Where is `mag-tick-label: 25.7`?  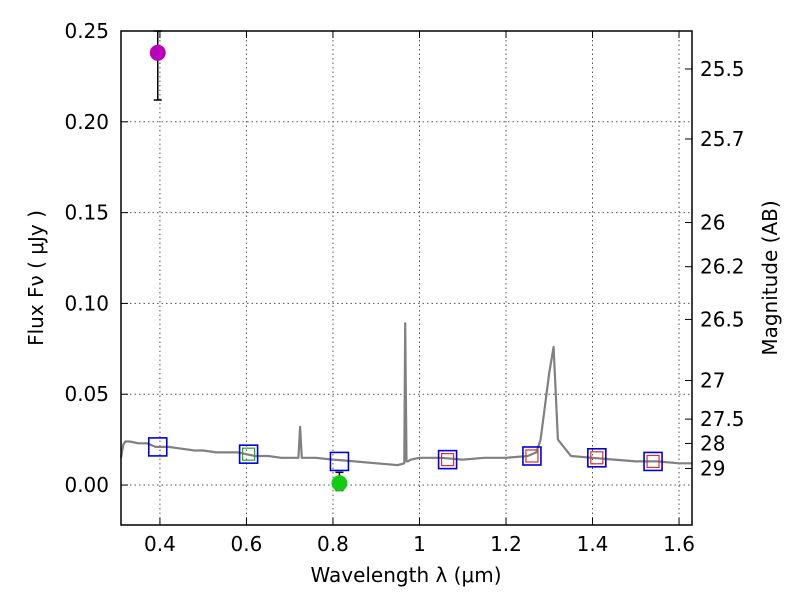
mag-tick-label: 25.7 is located at coordinates (722, 139).